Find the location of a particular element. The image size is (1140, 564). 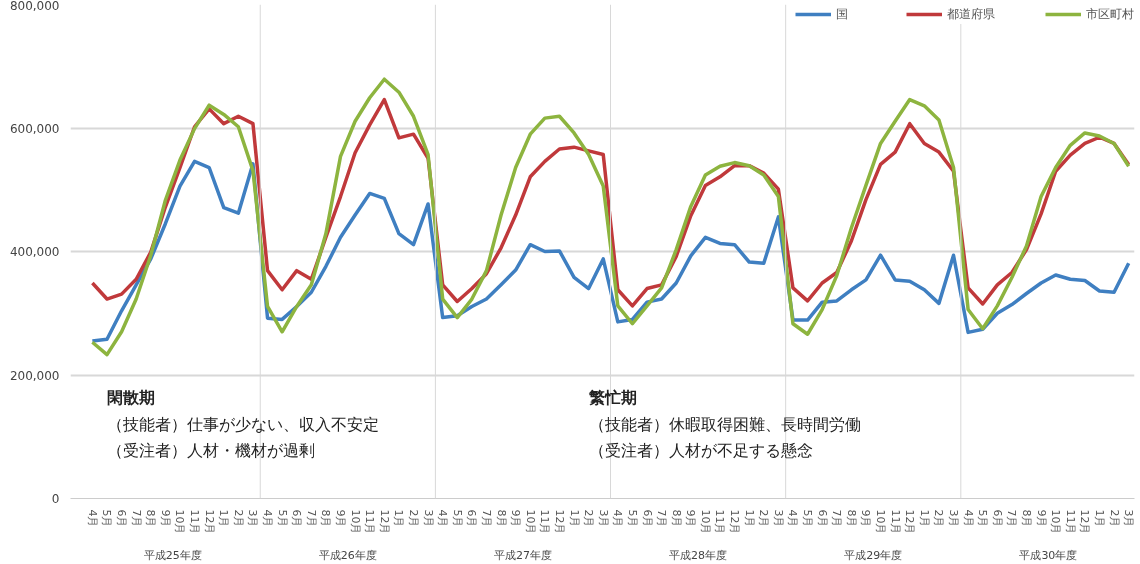

y-tick-label: 800,000 is located at coordinates (34, 6).